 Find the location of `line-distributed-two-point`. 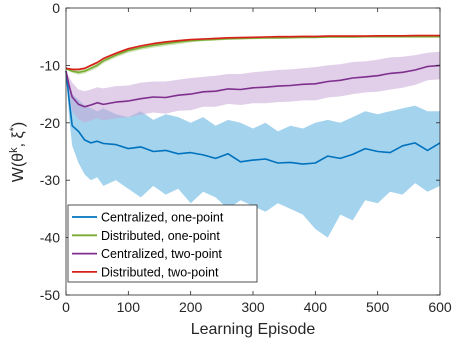

line-distributed-two-point is located at coordinates (252, 52).